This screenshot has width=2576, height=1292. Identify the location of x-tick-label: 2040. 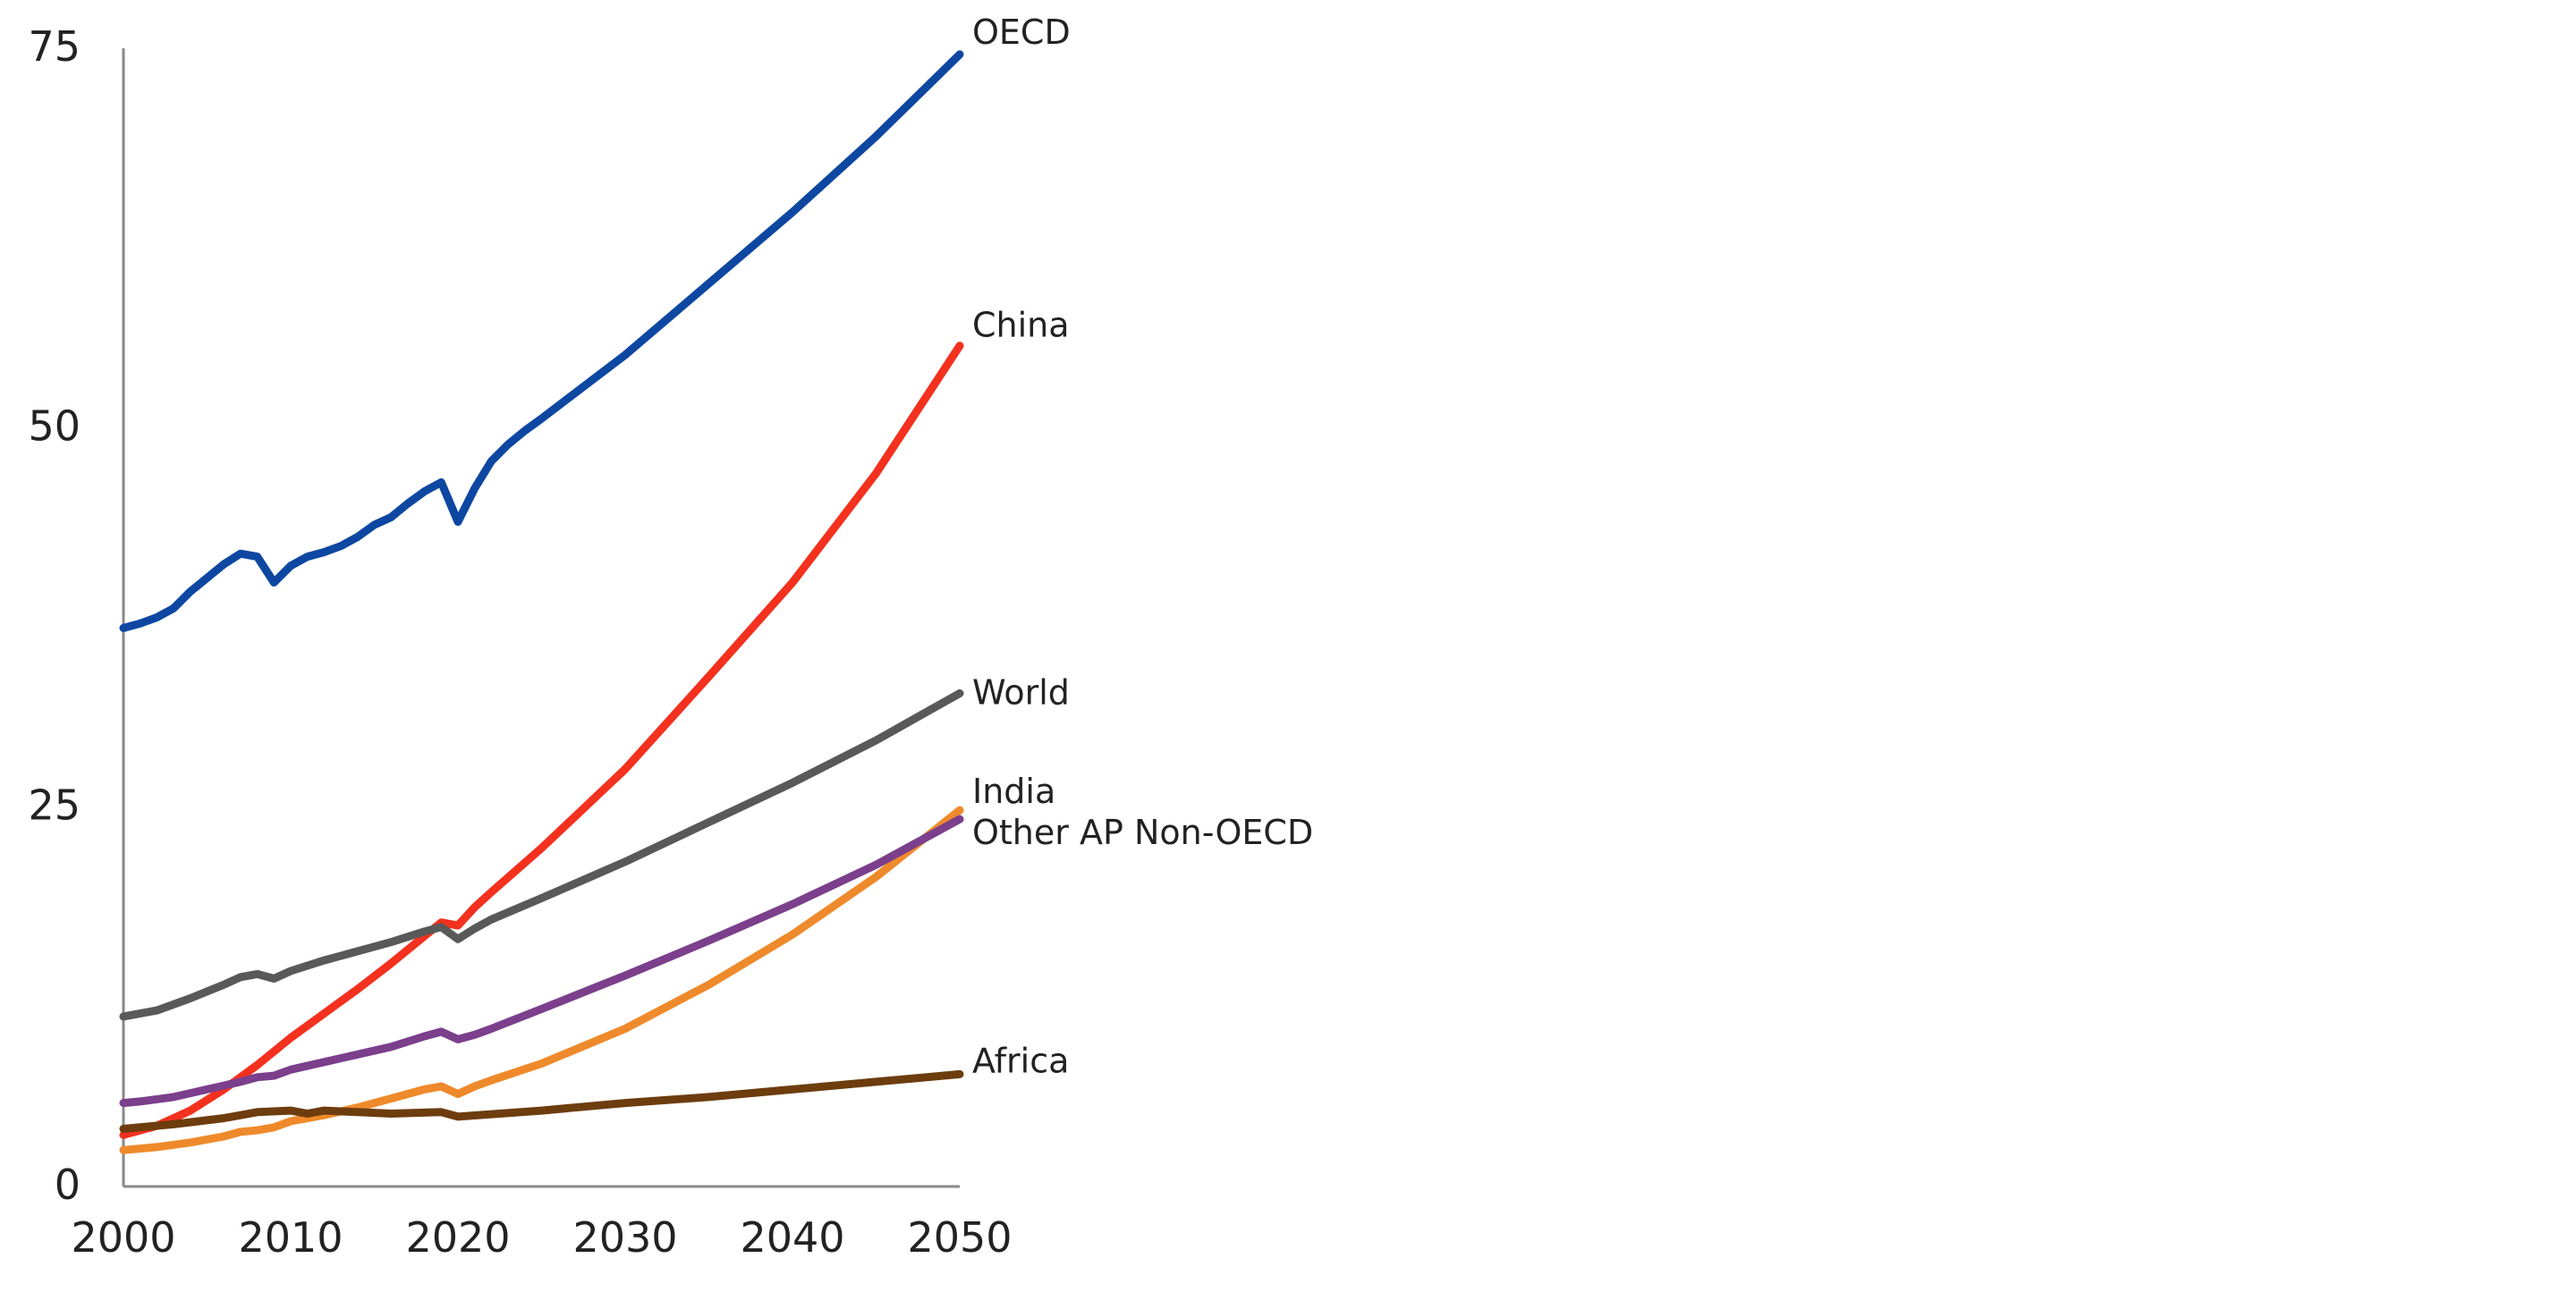
(792, 1237).